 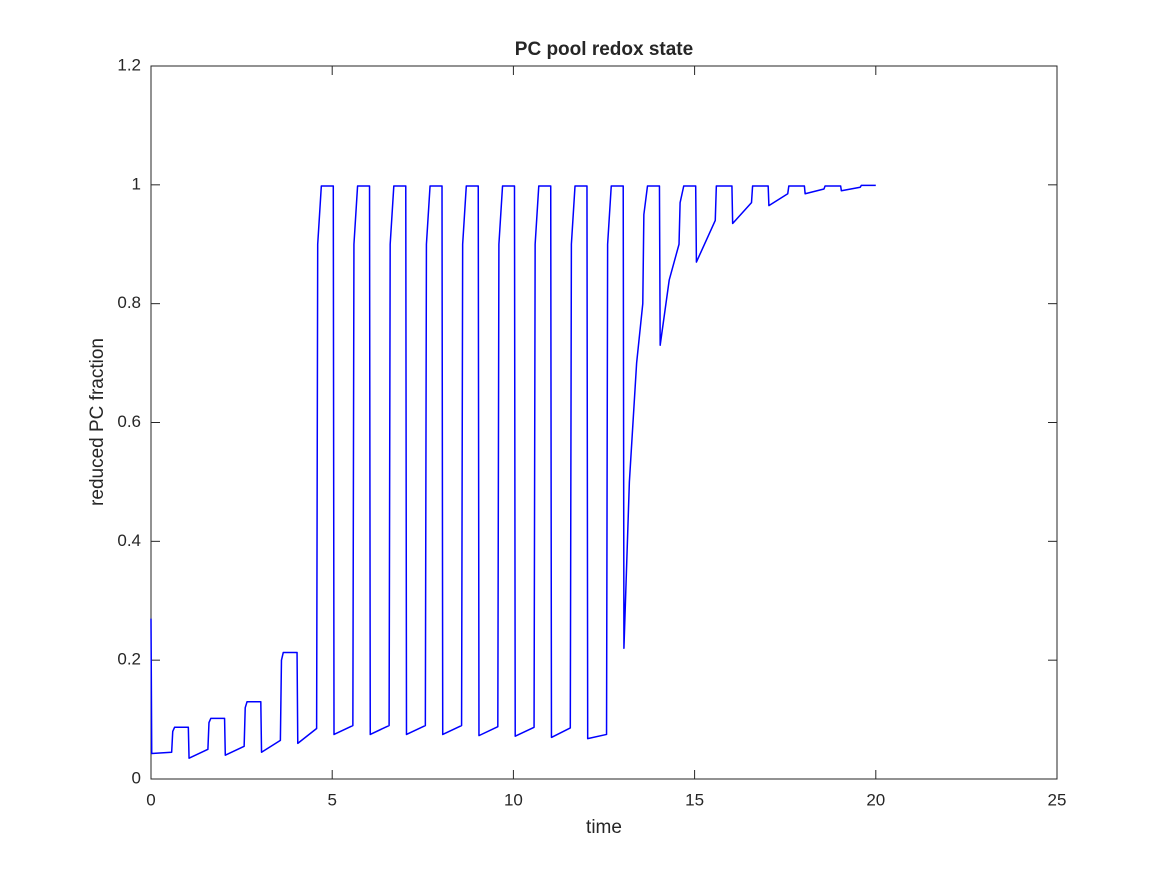 What do you see at coordinates (604, 827) in the screenshot?
I see `x-axis-label: time` at bounding box center [604, 827].